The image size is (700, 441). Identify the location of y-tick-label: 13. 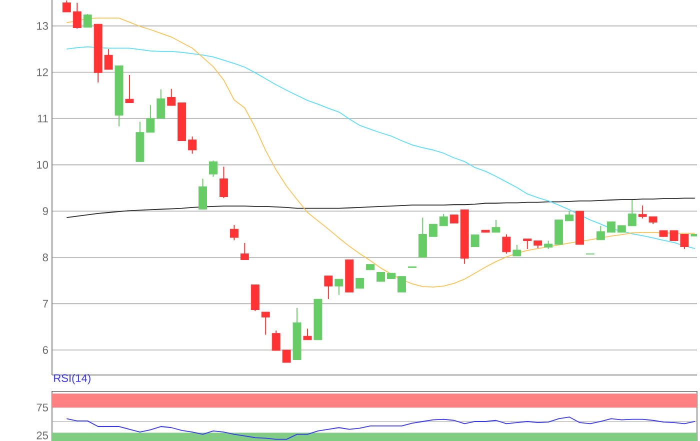
(42, 26).